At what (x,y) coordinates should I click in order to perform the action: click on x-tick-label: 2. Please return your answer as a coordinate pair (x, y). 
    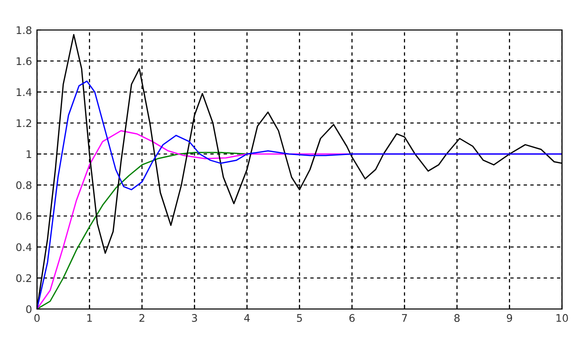
    Looking at the image, I should click on (141, 318).